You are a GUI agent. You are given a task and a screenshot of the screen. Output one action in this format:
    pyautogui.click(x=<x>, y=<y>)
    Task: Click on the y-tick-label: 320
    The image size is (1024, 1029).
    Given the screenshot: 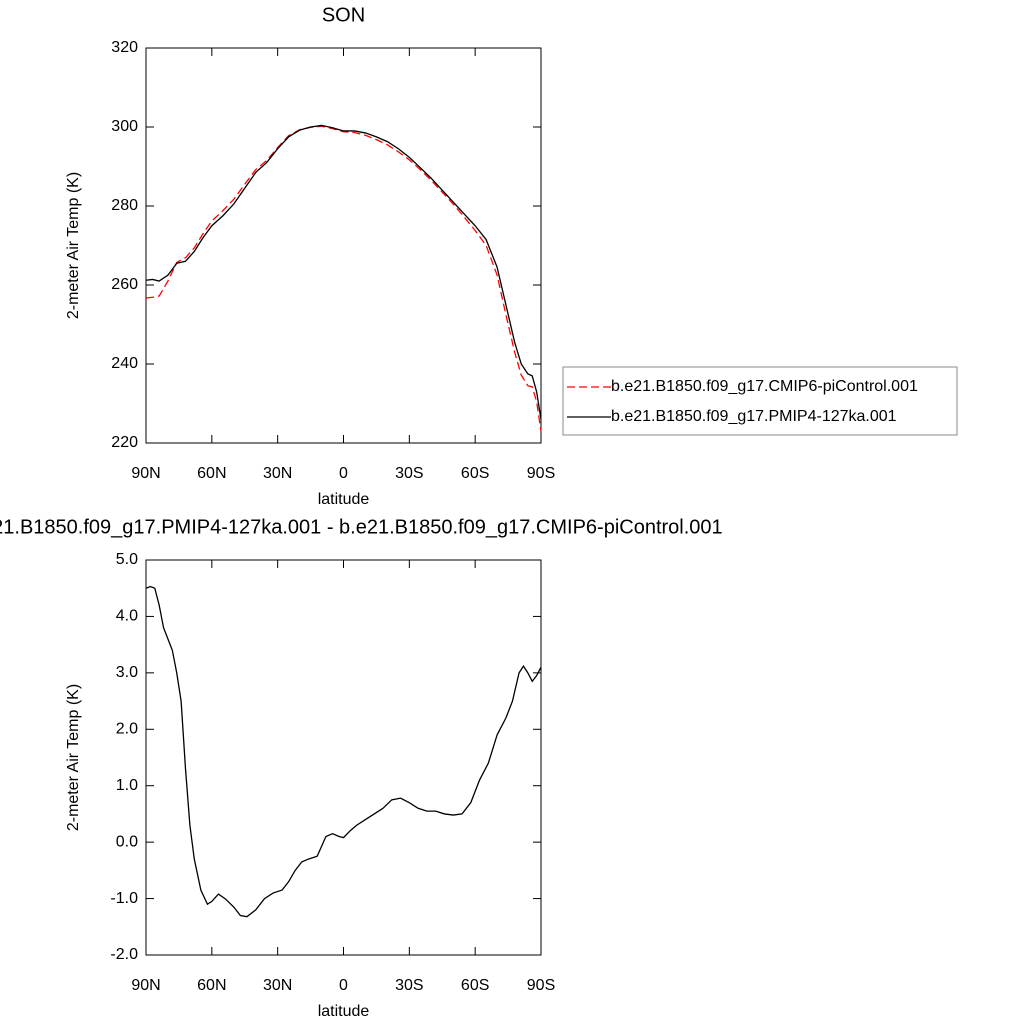 What is the action you would take?
    pyautogui.click(x=124, y=47)
    